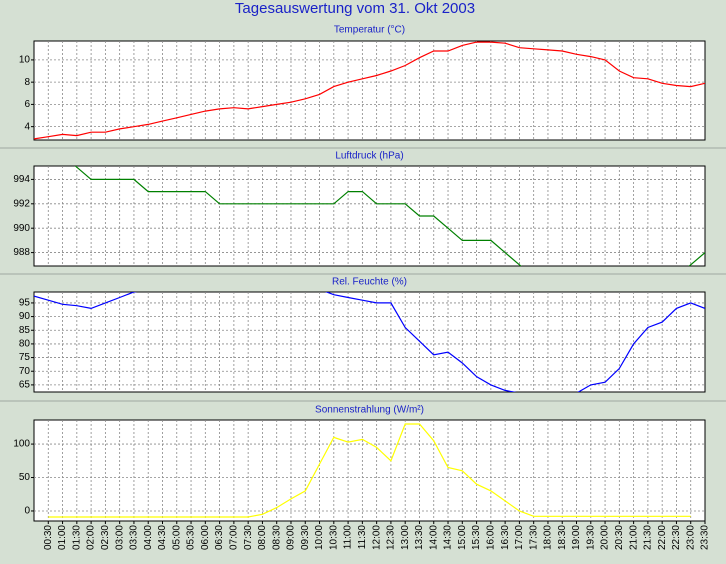 The width and height of the screenshot is (726, 564). I want to click on panel-title: Luftdruck (hPa), so click(369, 156).